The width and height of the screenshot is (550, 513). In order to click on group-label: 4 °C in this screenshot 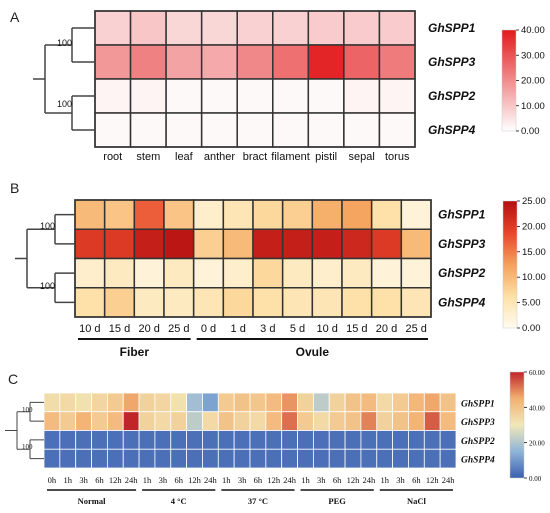, I will do `click(179, 501)`.